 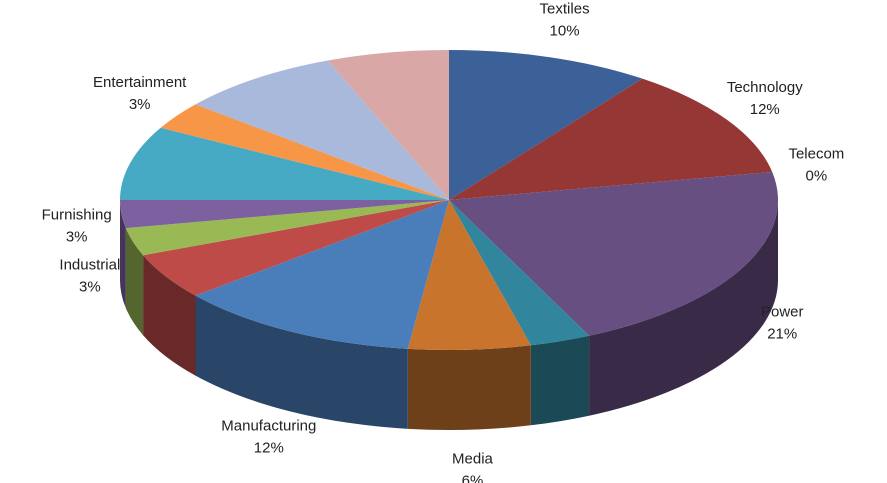 What do you see at coordinates (473, 477) in the screenshot?
I see `value-label: 6%` at bounding box center [473, 477].